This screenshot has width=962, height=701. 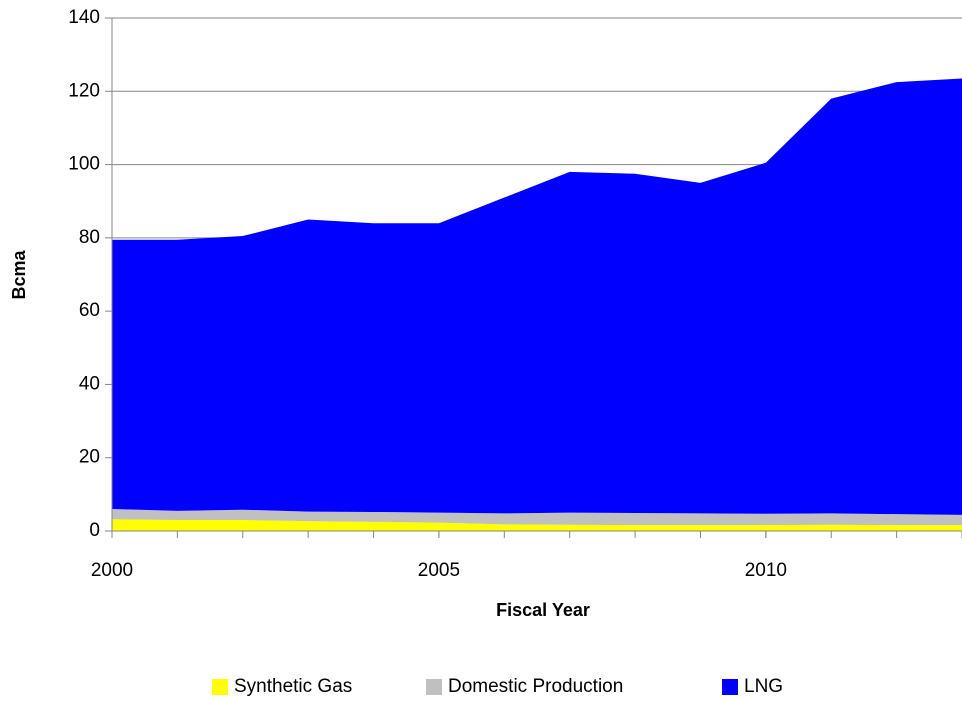 What do you see at coordinates (19, 275) in the screenshot?
I see `y-axis-title: Bcma` at bounding box center [19, 275].